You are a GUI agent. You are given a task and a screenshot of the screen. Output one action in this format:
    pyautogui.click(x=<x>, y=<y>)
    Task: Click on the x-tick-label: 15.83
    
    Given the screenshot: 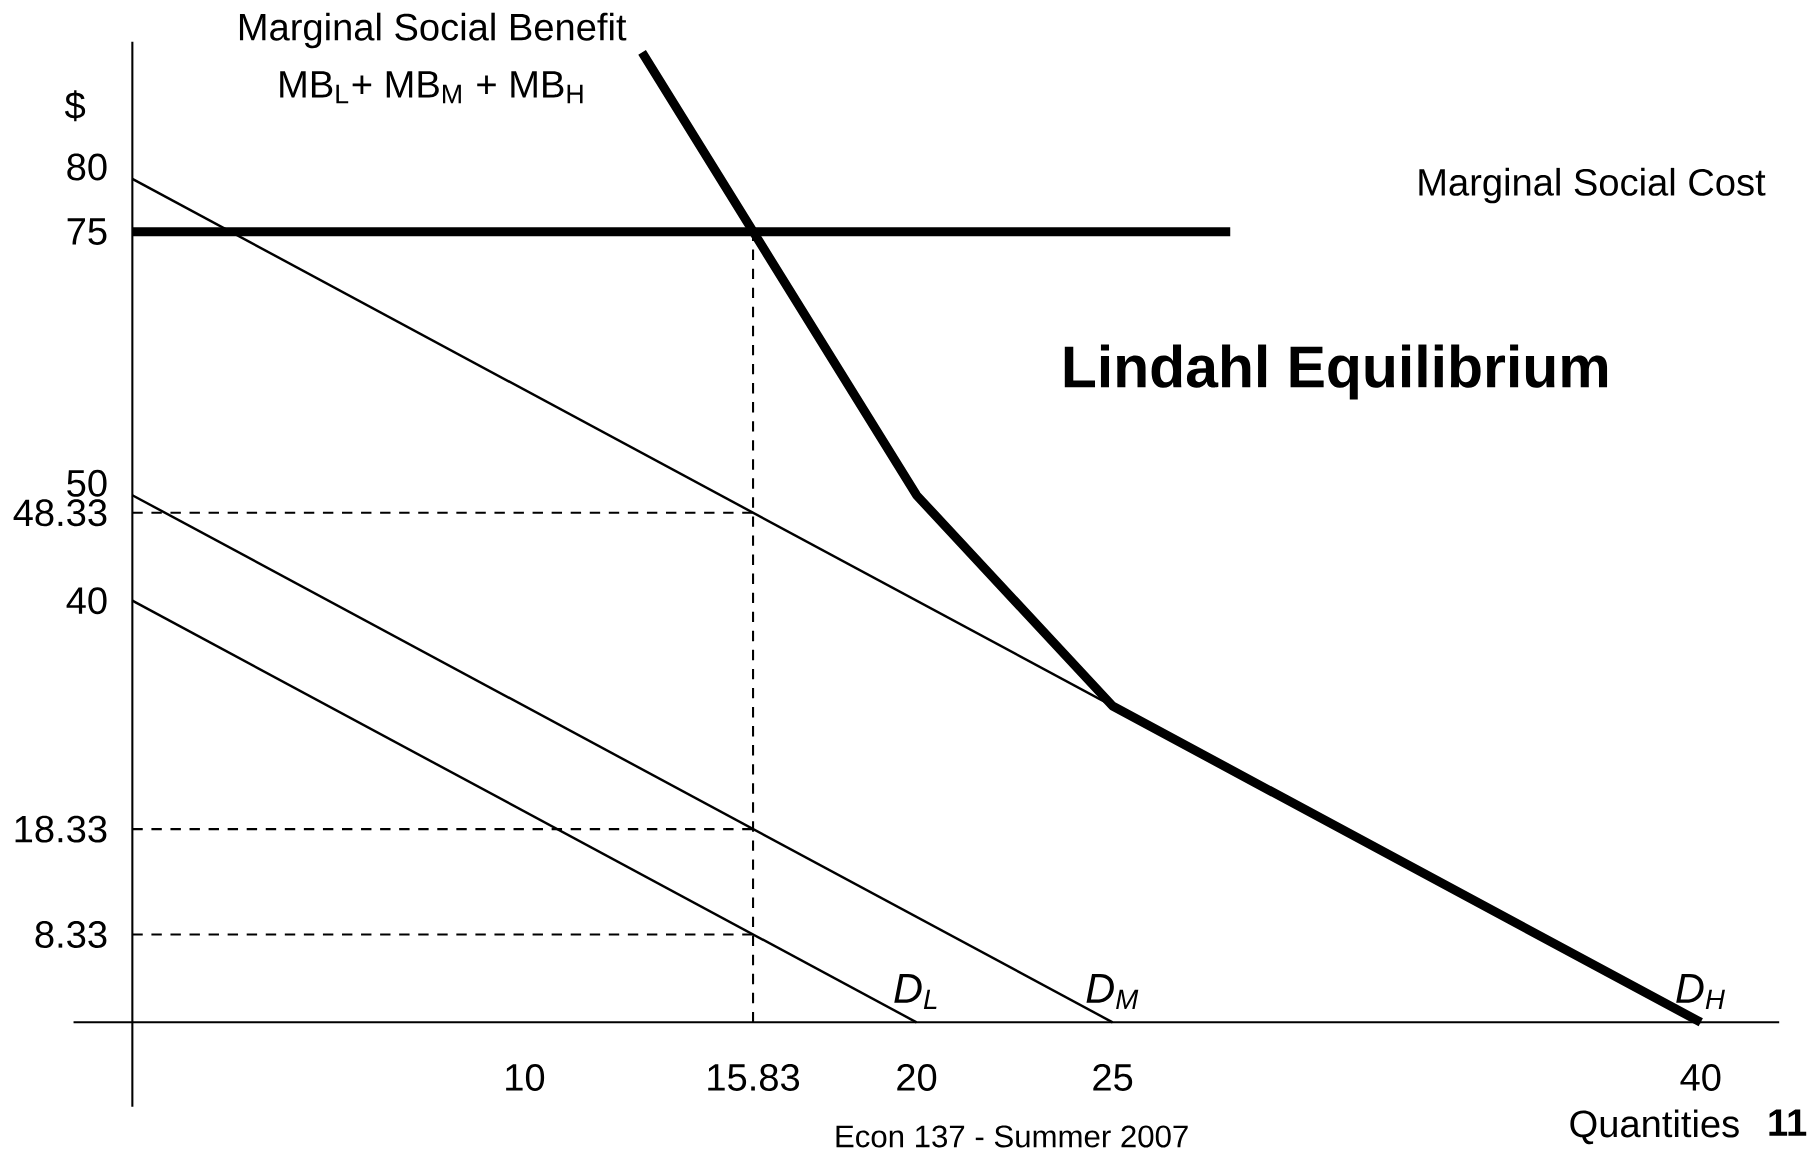 What is the action you would take?
    pyautogui.click(x=754, y=1077)
    